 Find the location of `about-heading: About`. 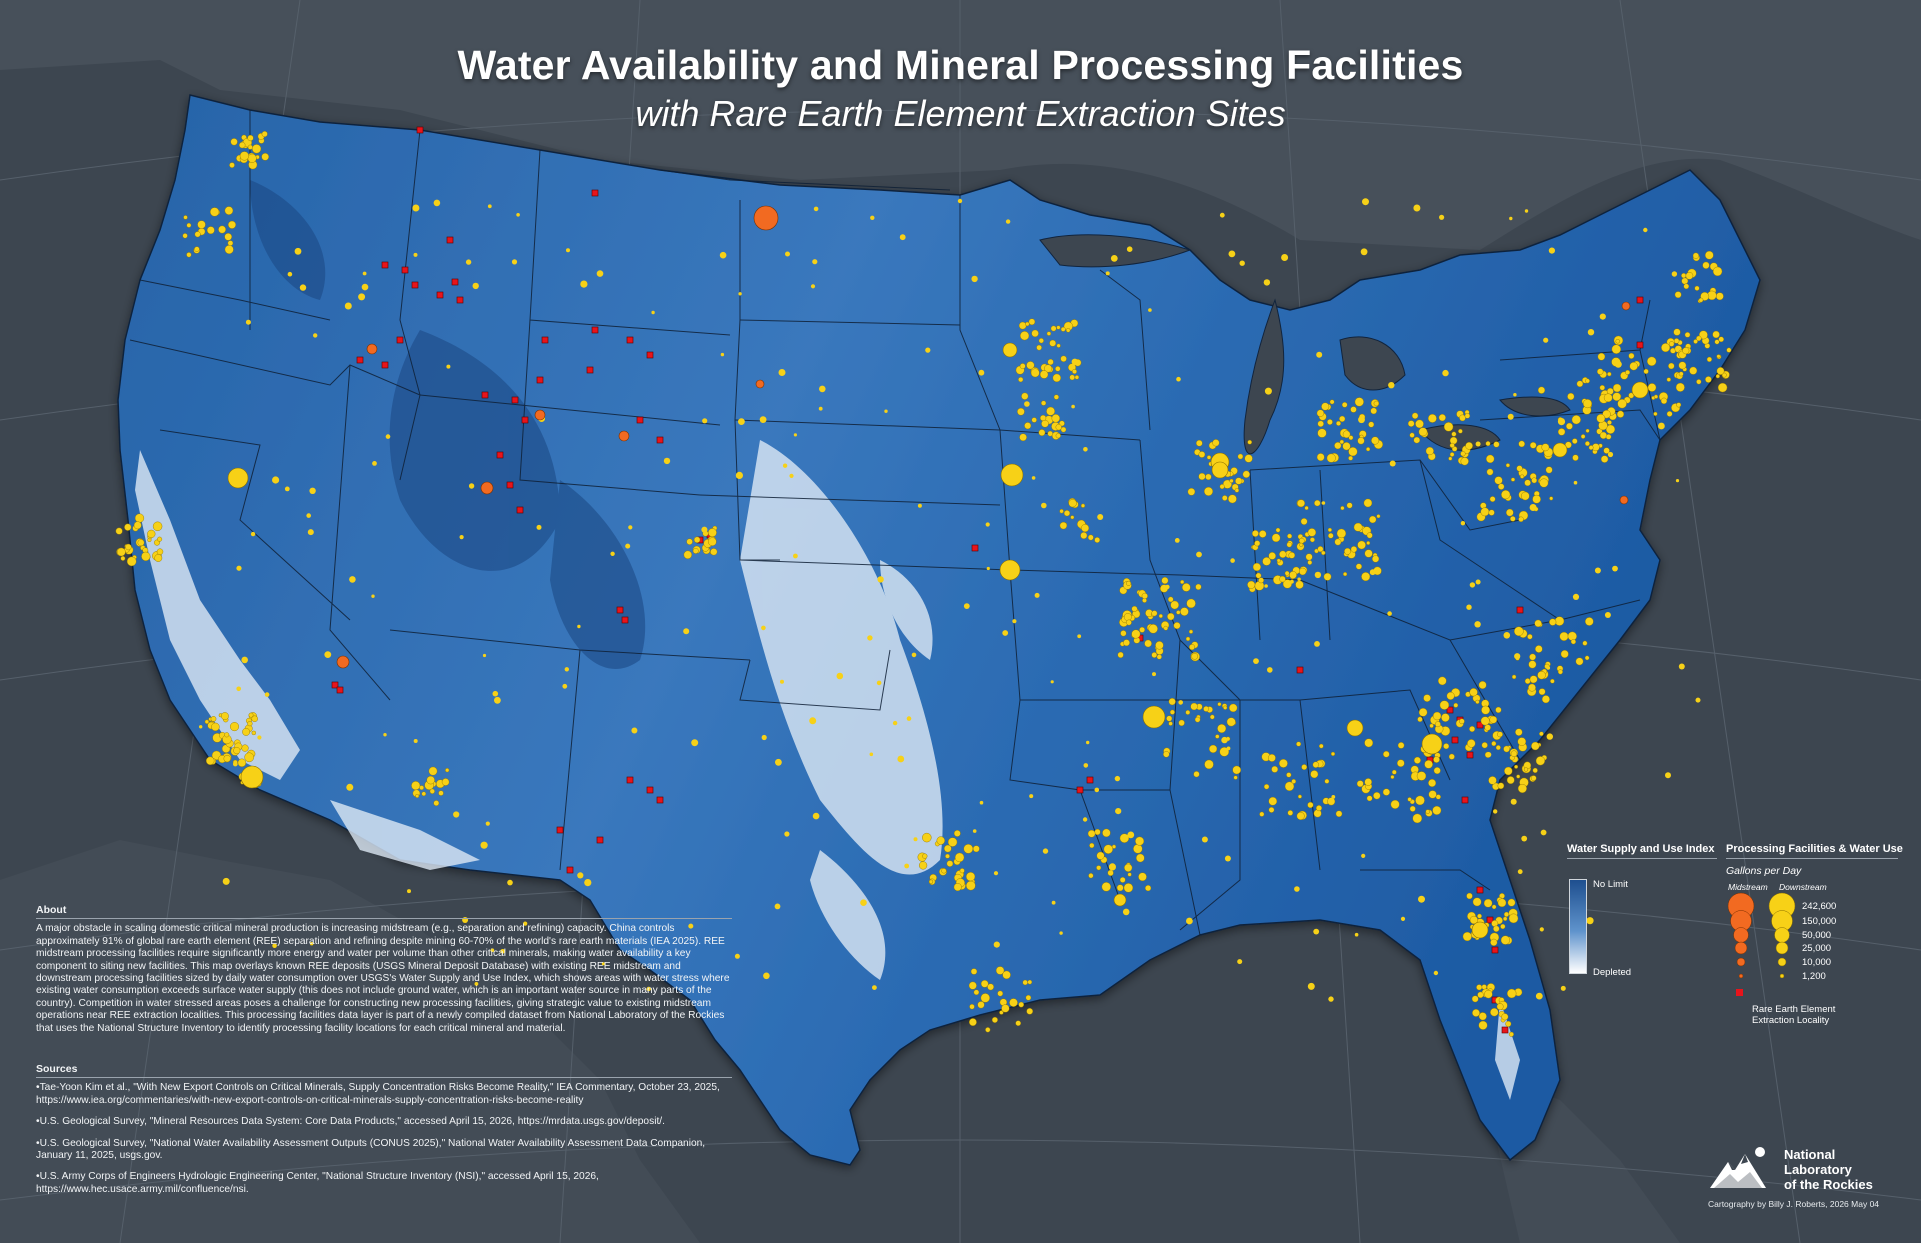

about-heading: About is located at coordinates (384, 912).